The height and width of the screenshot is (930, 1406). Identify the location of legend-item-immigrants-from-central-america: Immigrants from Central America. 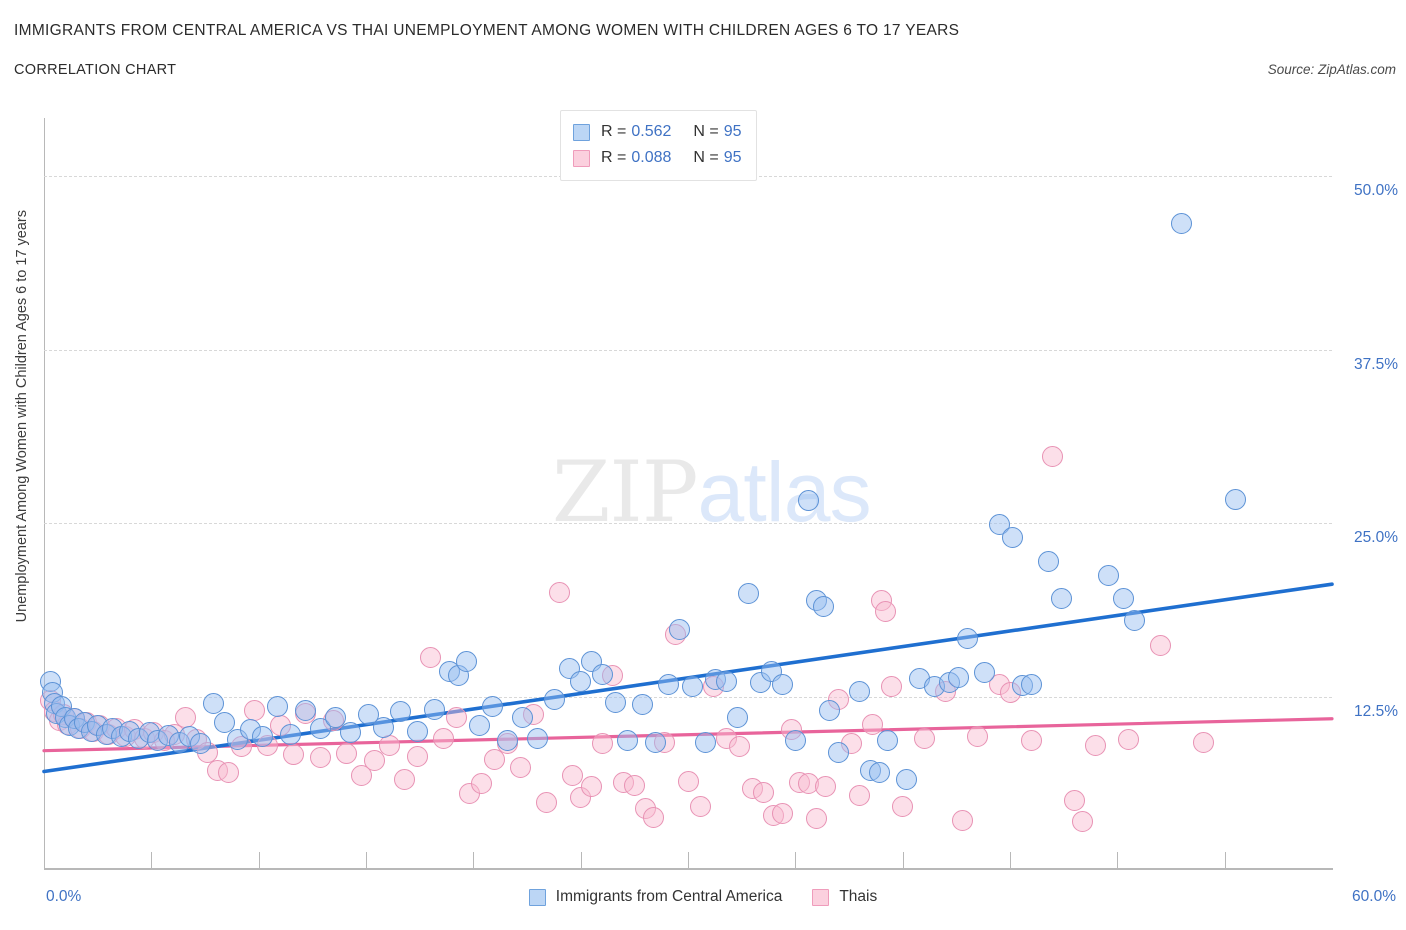
(655, 897).